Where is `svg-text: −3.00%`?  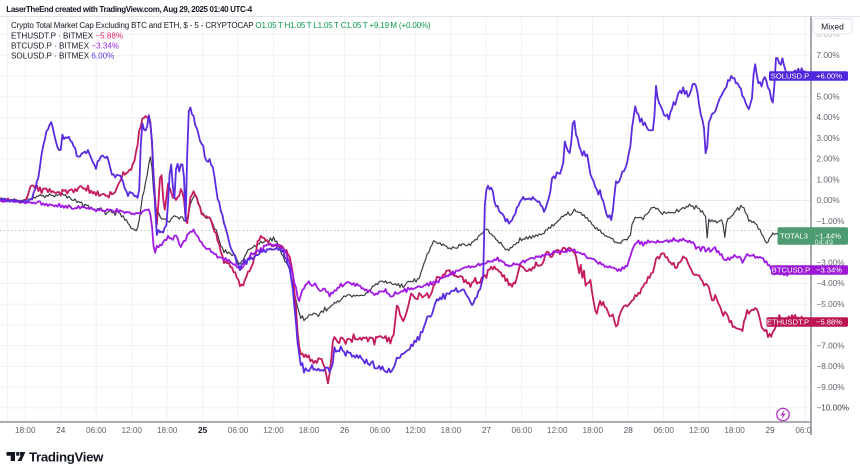 svg-text: −3.00% is located at coordinates (831, 262).